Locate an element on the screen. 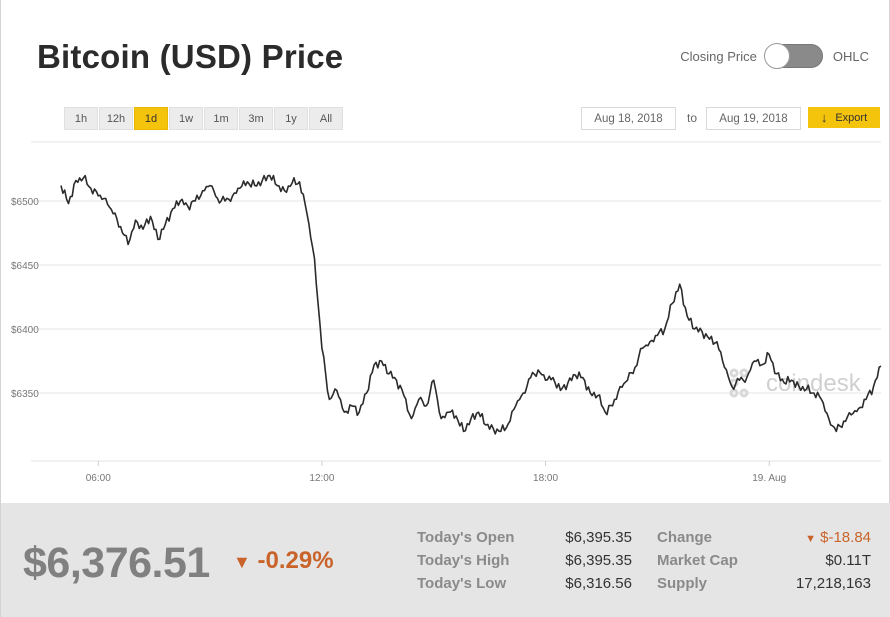 This screenshot has height=617, width=890. download-arrow-icon: ↓ is located at coordinates (824, 117).